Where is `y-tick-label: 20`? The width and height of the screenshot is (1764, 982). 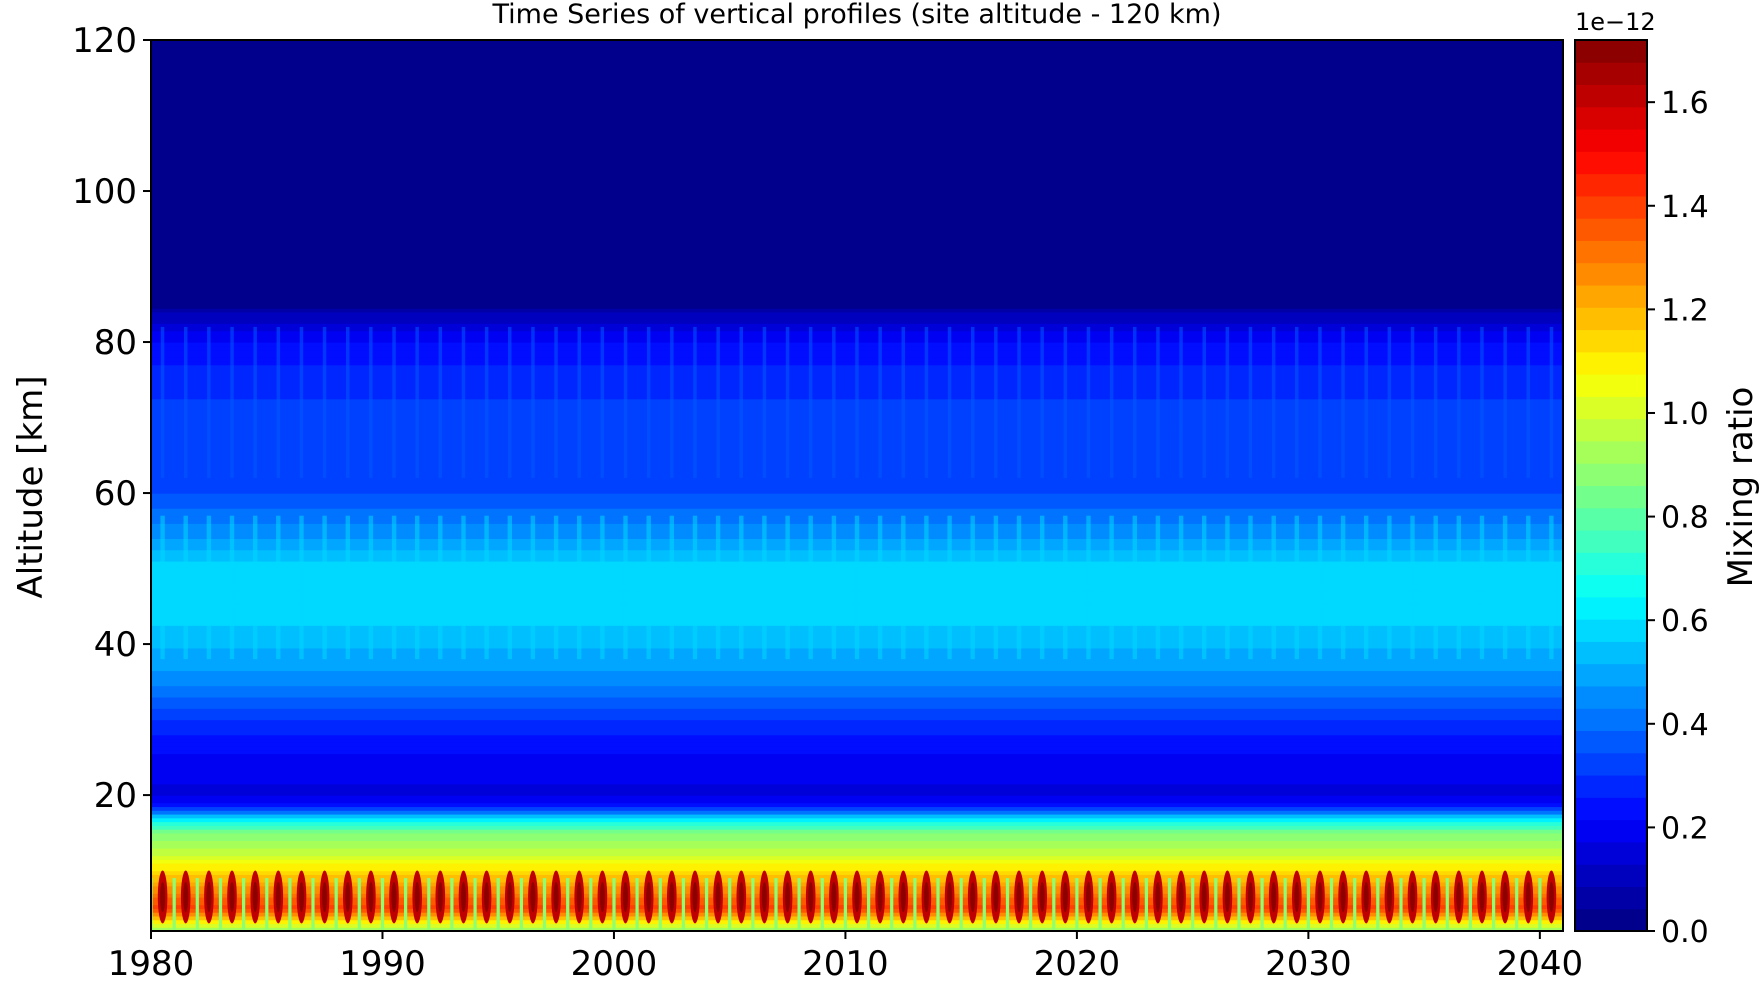
y-tick-label: 20 is located at coordinates (115, 796).